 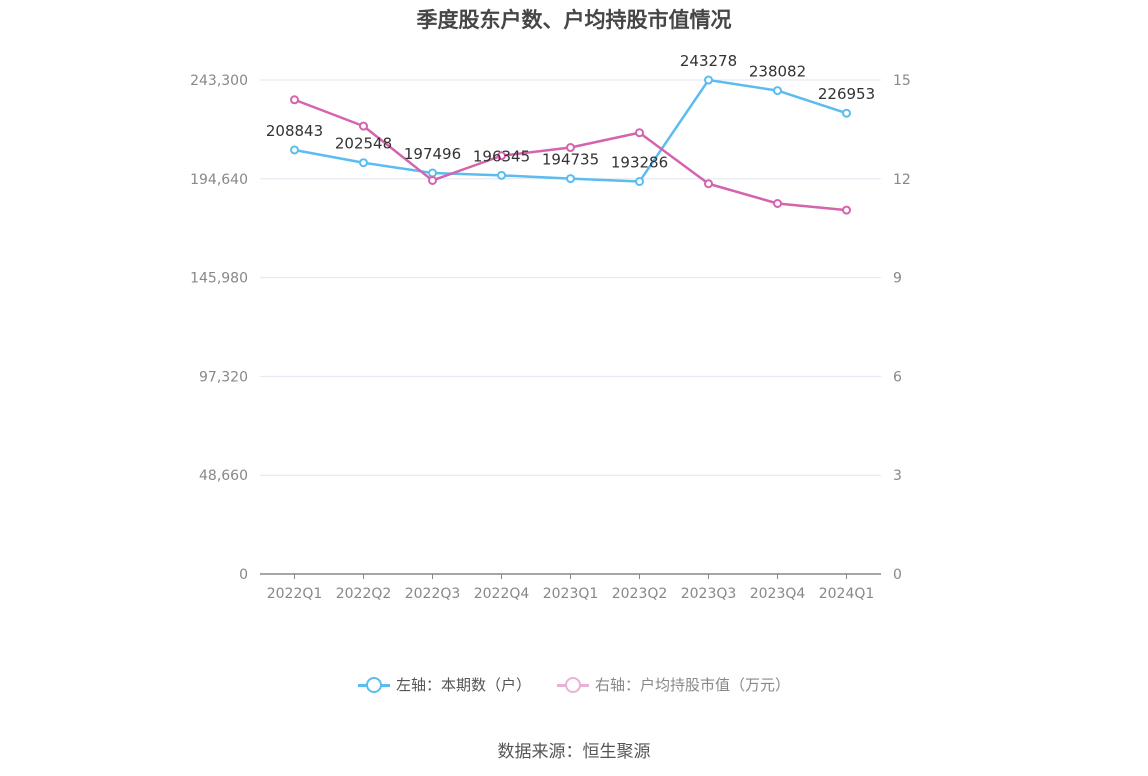 I want to click on right-axis-tick-label: 15, so click(x=902, y=81).